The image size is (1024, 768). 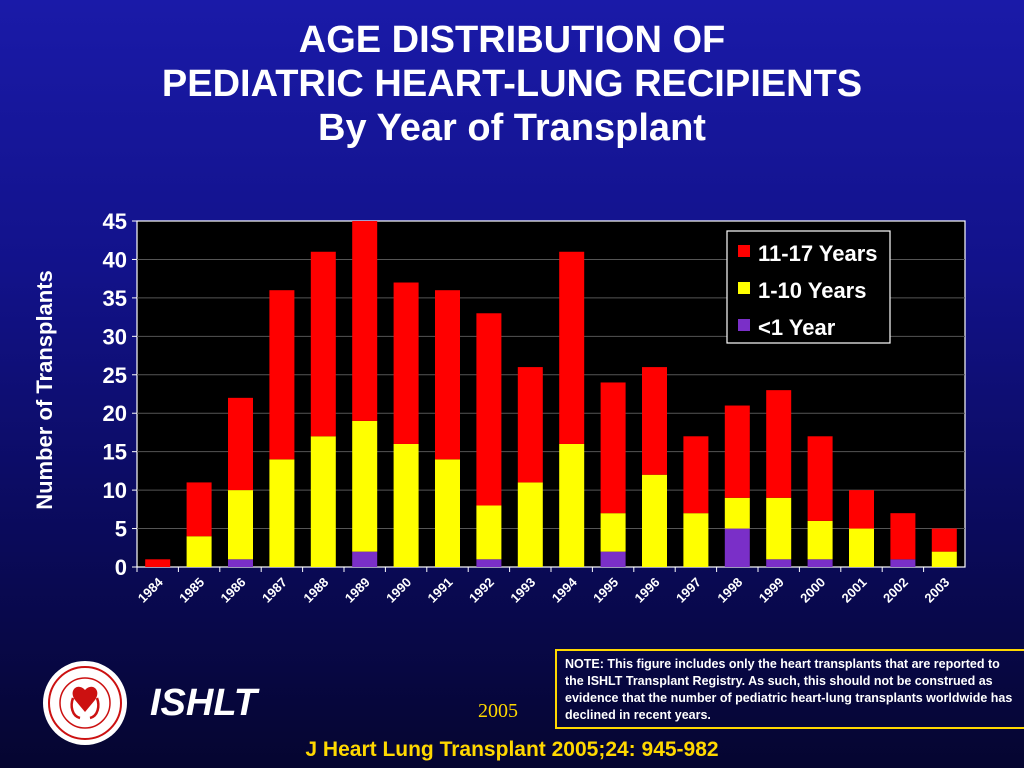 I want to click on legend-box, so click(x=808, y=287).